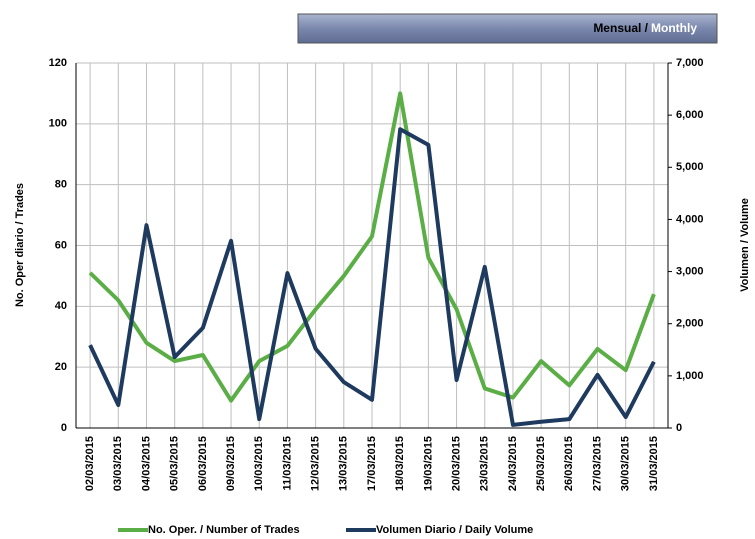  I want to click on y2-tick-label: 3,000, so click(690, 271).